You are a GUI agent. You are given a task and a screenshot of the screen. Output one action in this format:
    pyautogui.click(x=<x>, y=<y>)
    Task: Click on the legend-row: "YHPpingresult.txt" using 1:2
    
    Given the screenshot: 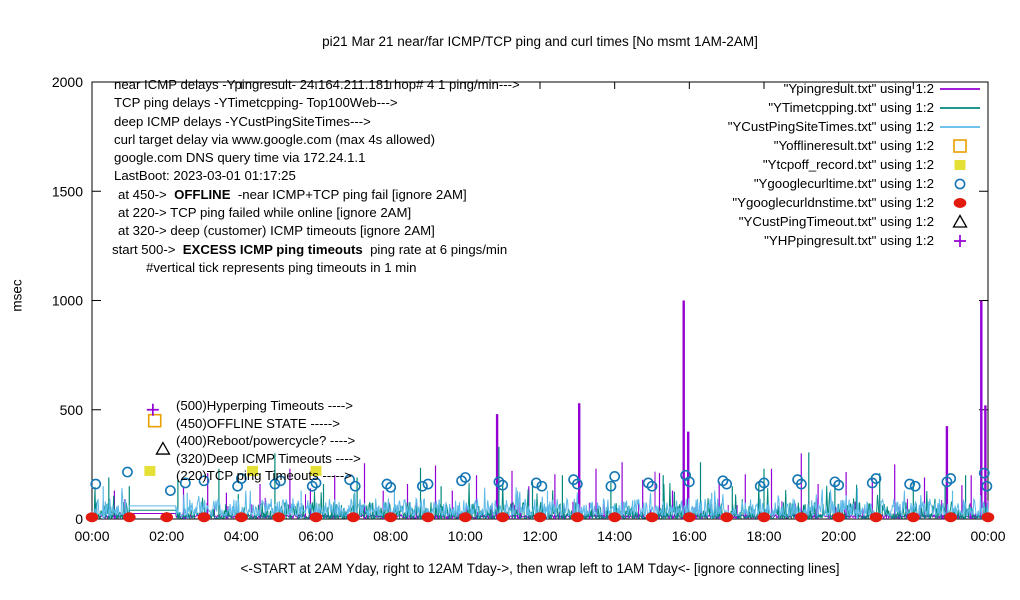 What is the action you would take?
    pyautogui.click(x=771, y=240)
    